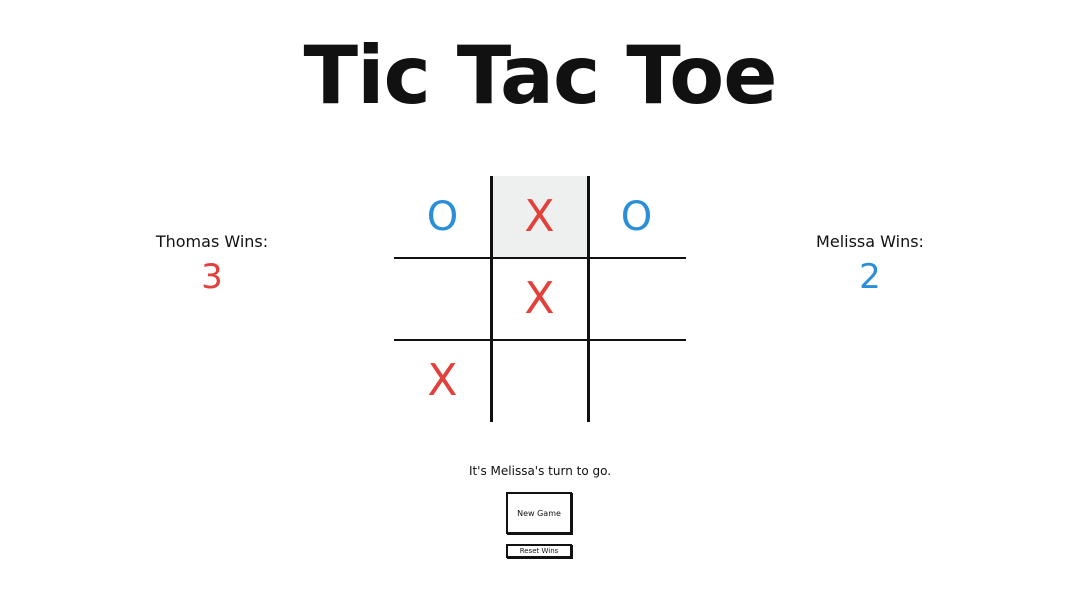 Image resolution: width=1080 pixels, height=603 pixels. I want to click on player1-wins-count: 3, so click(212, 277).